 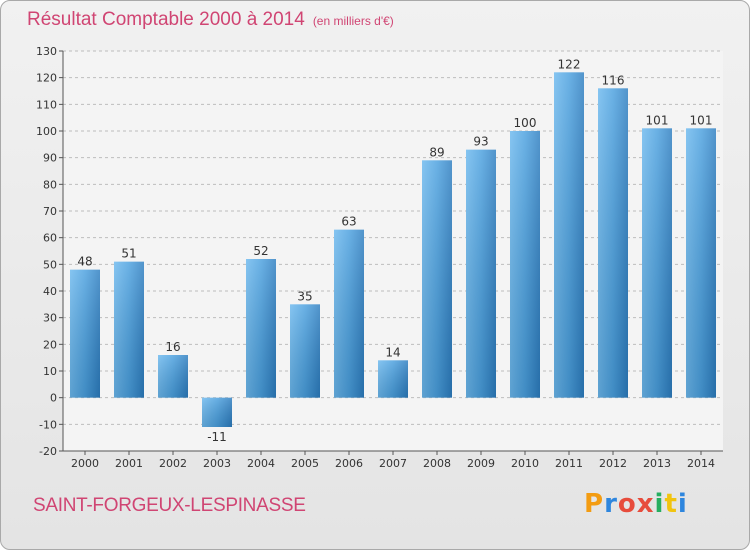 I want to click on y-tick-label: -10, so click(x=48, y=424).